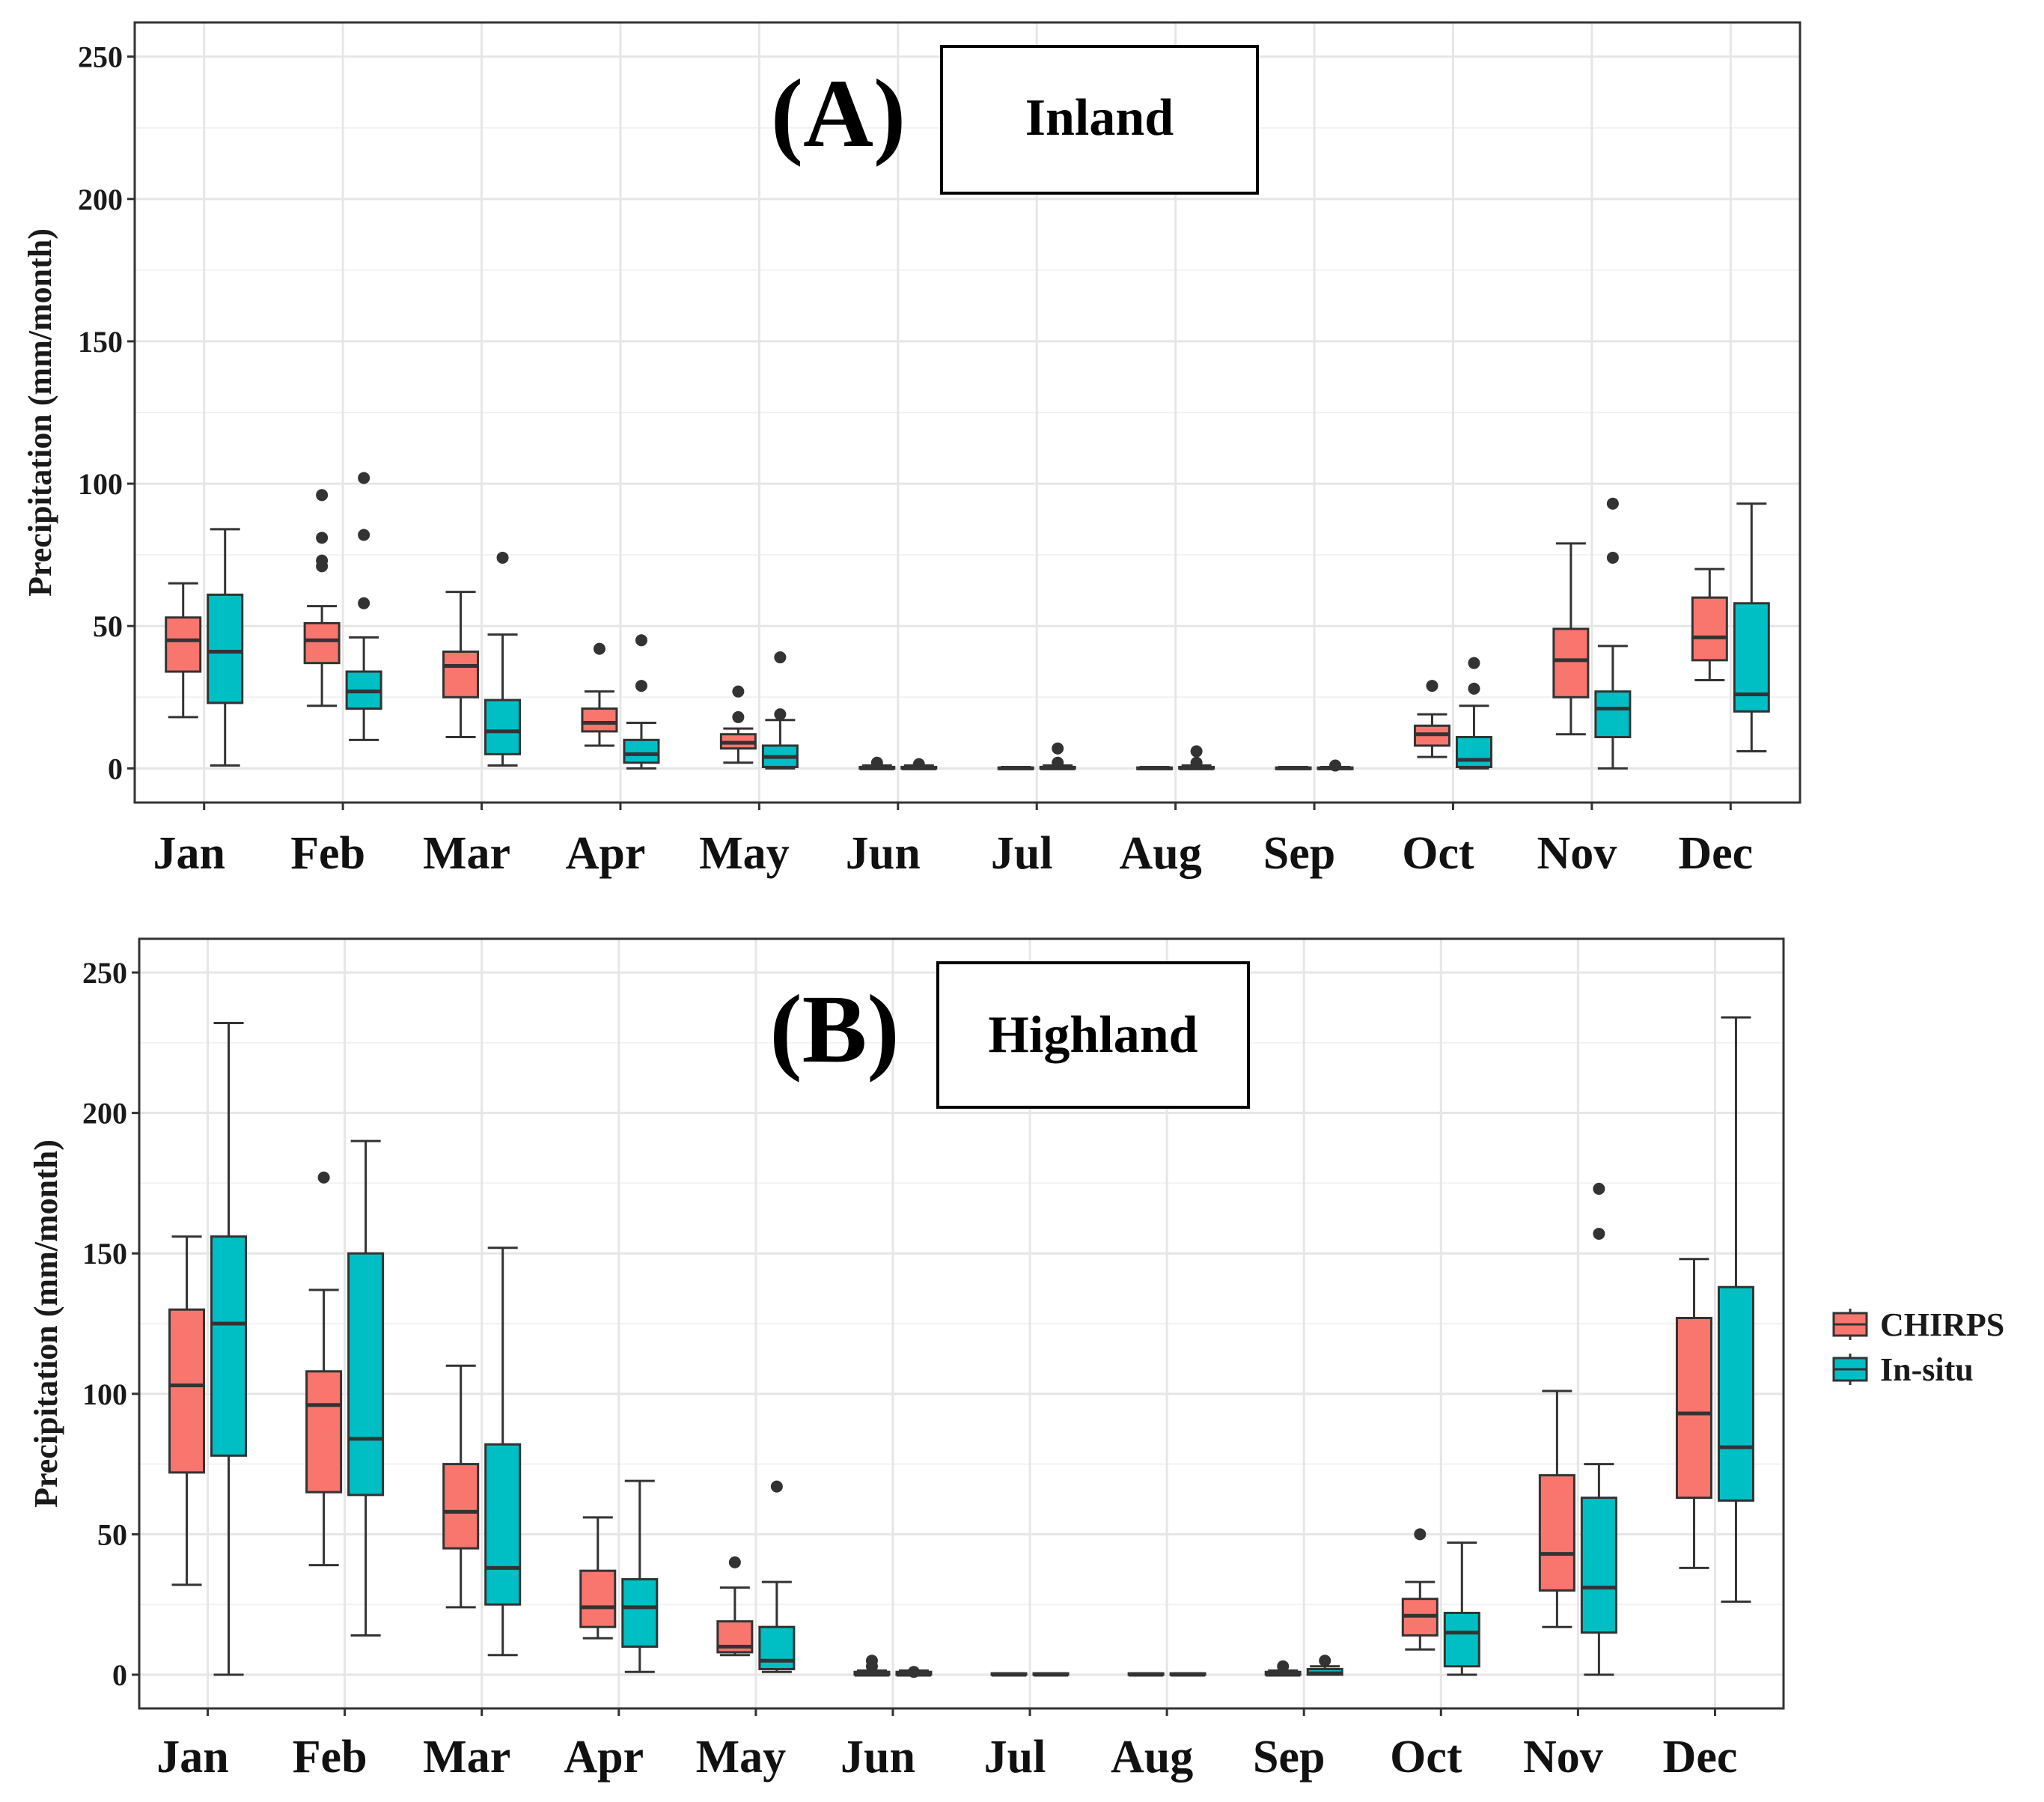 This screenshot has width=2044, height=1802. What do you see at coordinates (1431, 719) in the screenshot?
I see `box-chirps-oct` at bounding box center [1431, 719].